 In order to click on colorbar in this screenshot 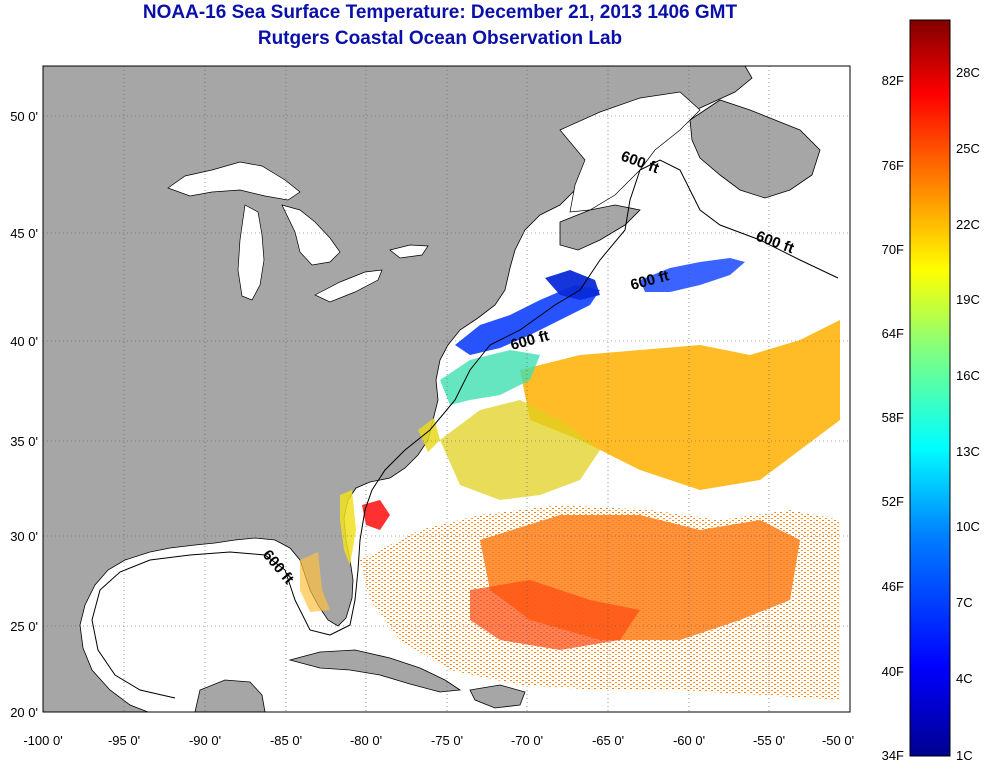, I will do `click(930, 388)`.